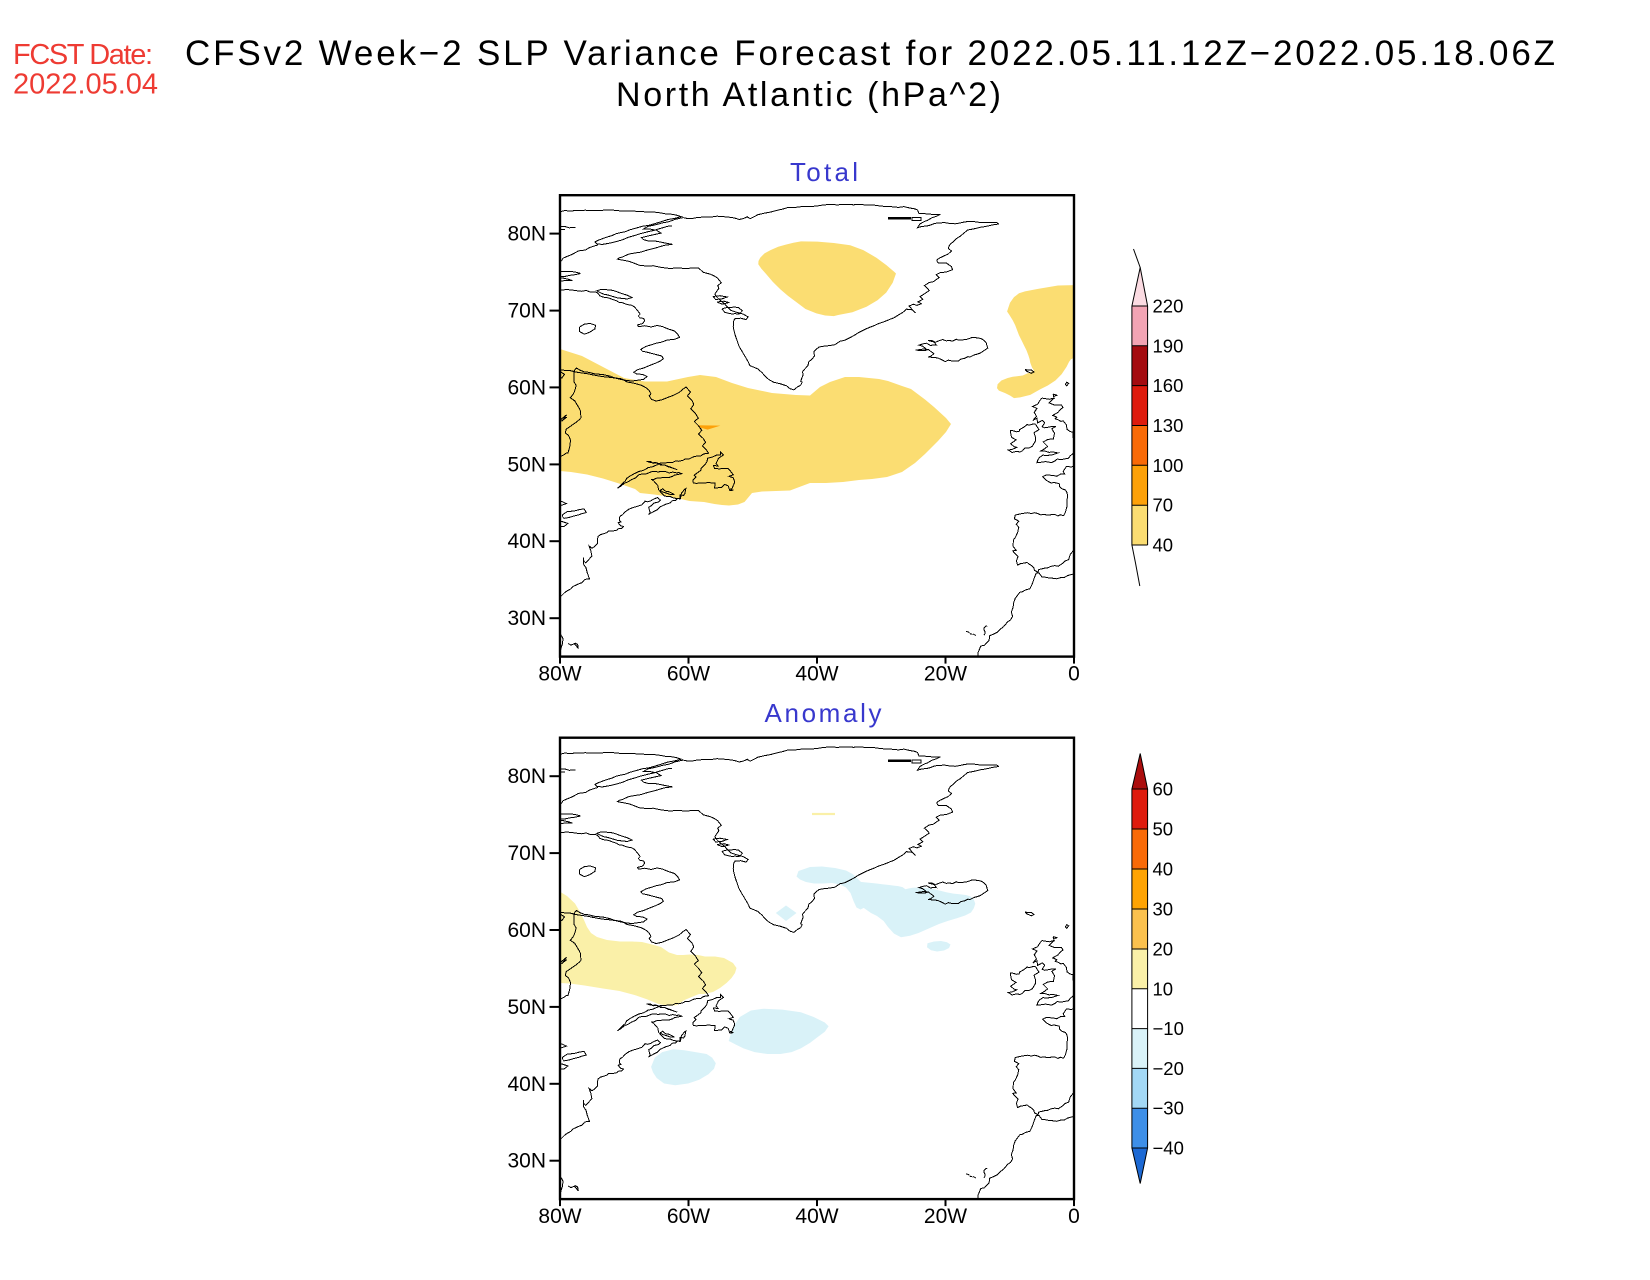 This screenshot has height=1280, width=1650. I want to click on svg-text: −40, so click(1168, 1148).